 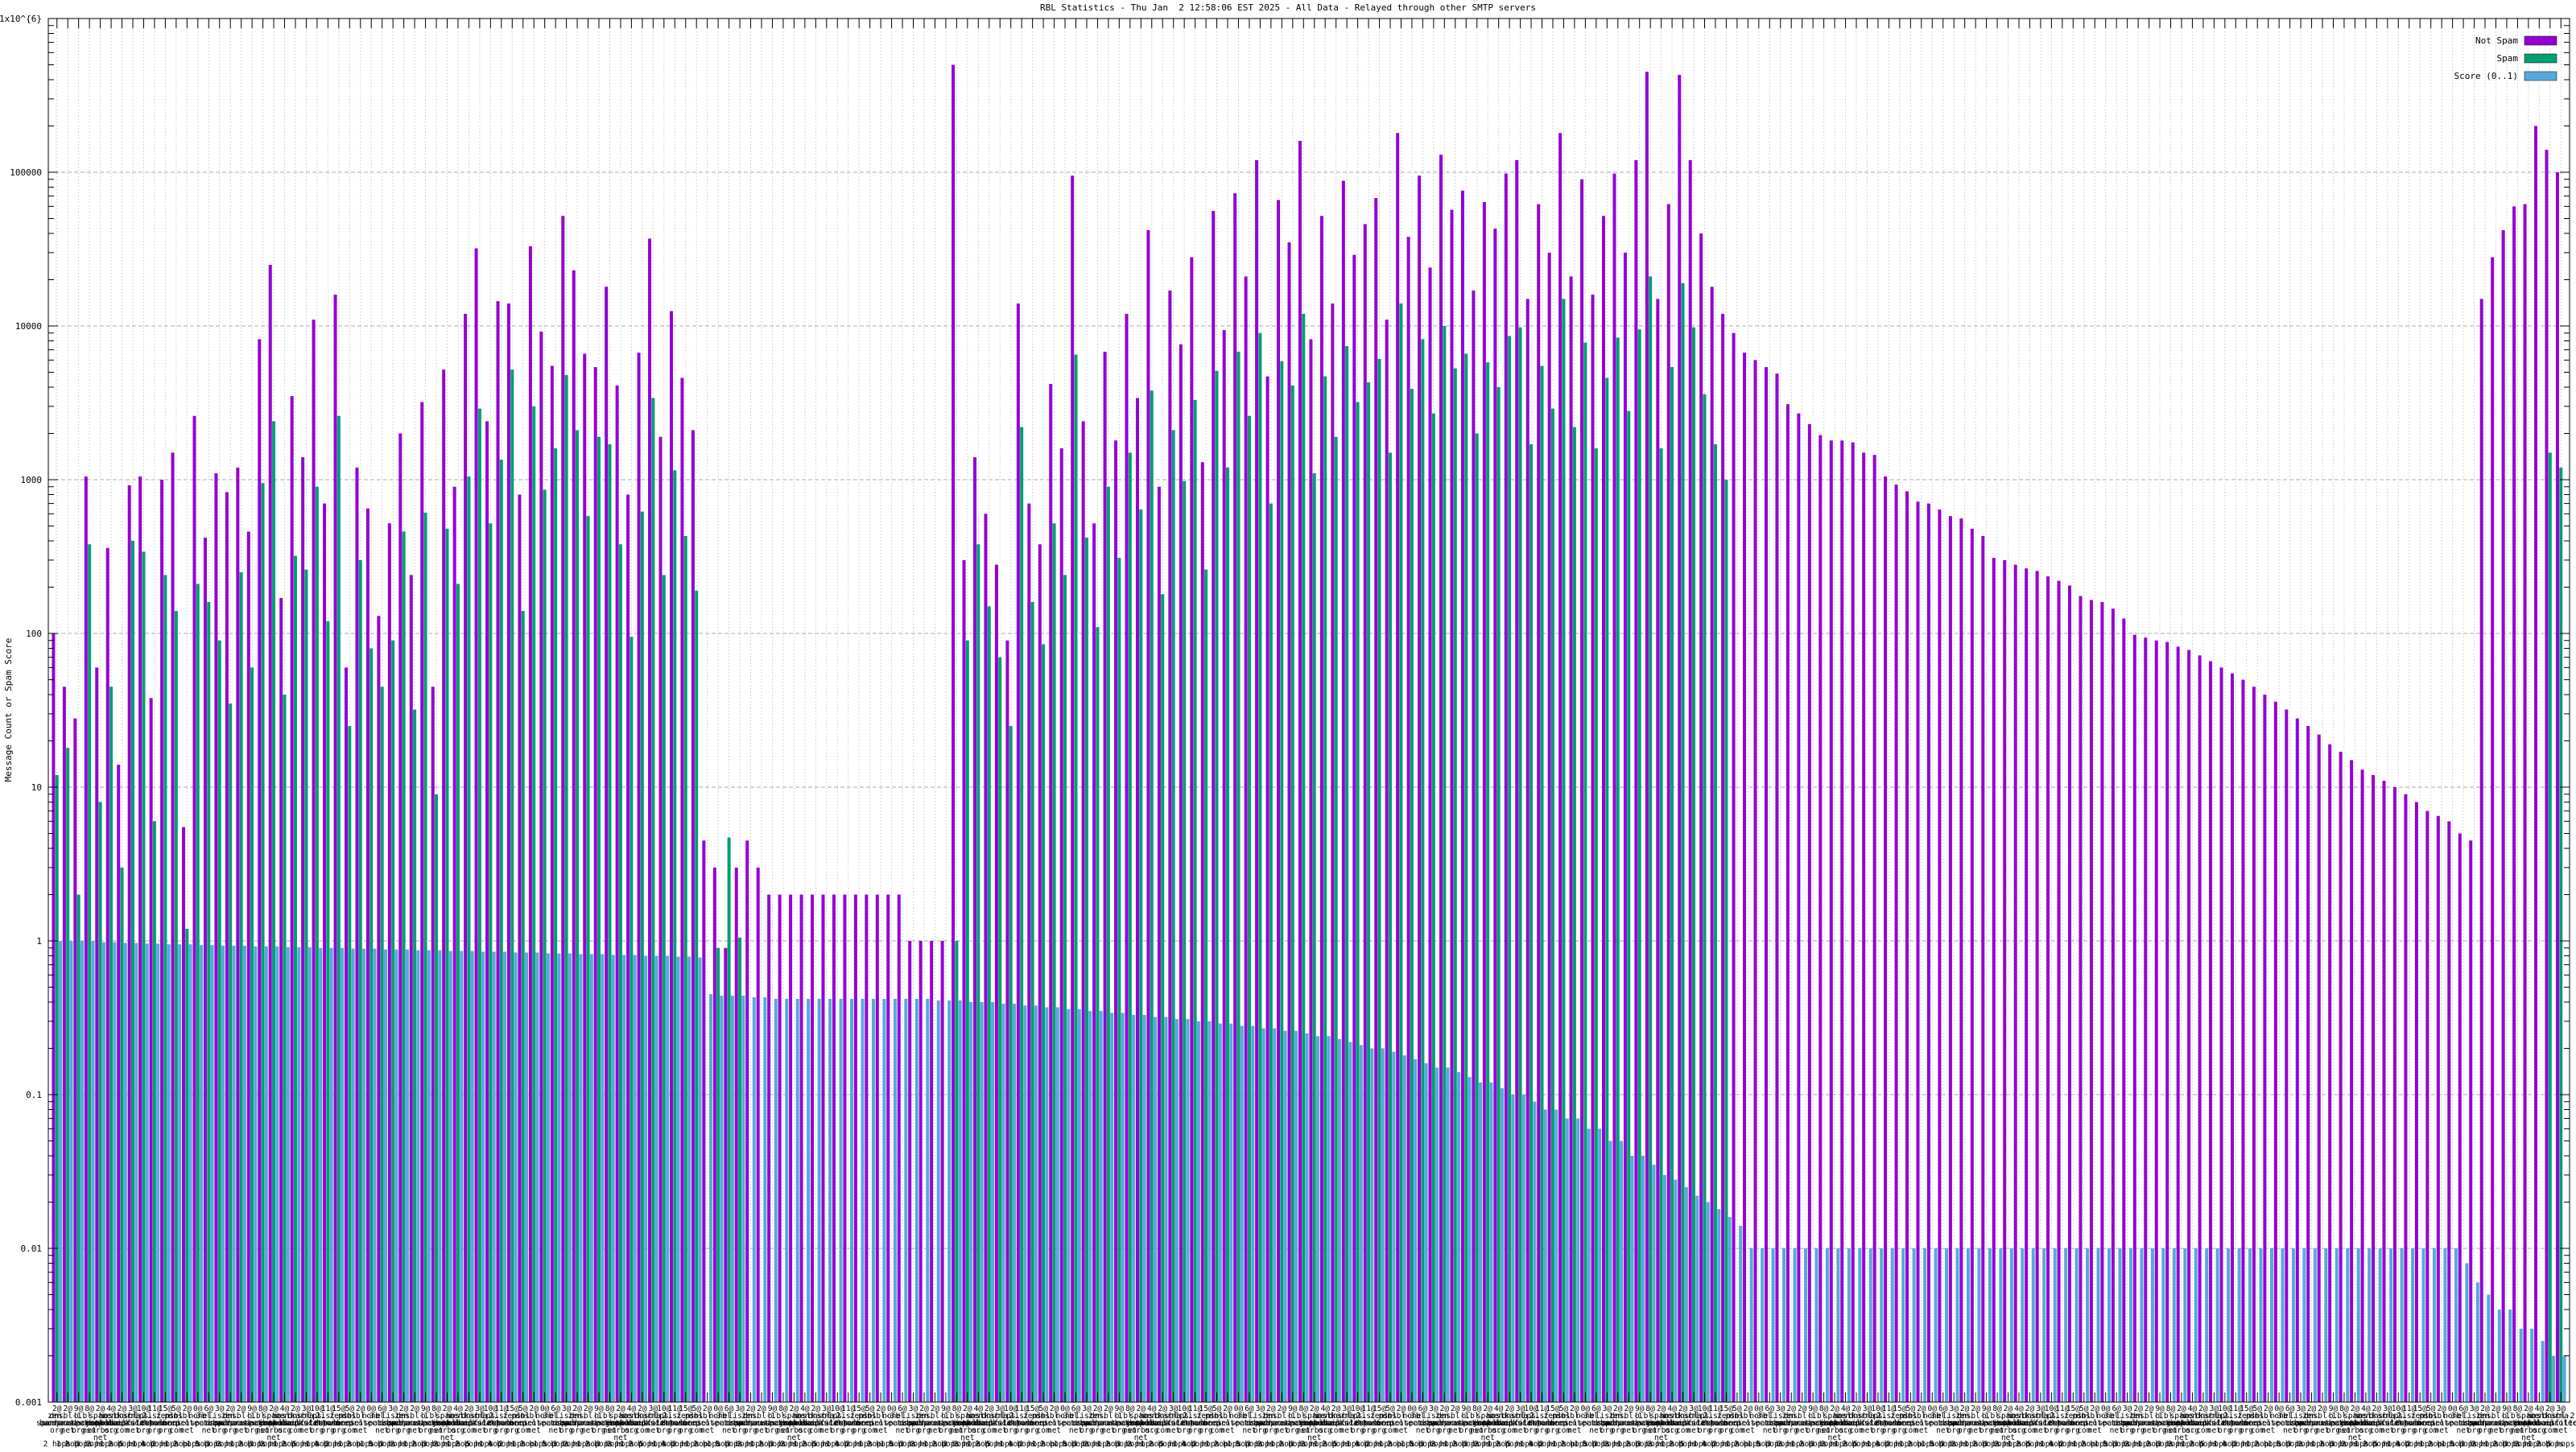 I want to click on x-tick-label-line: b., so click(x=78, y=1417).